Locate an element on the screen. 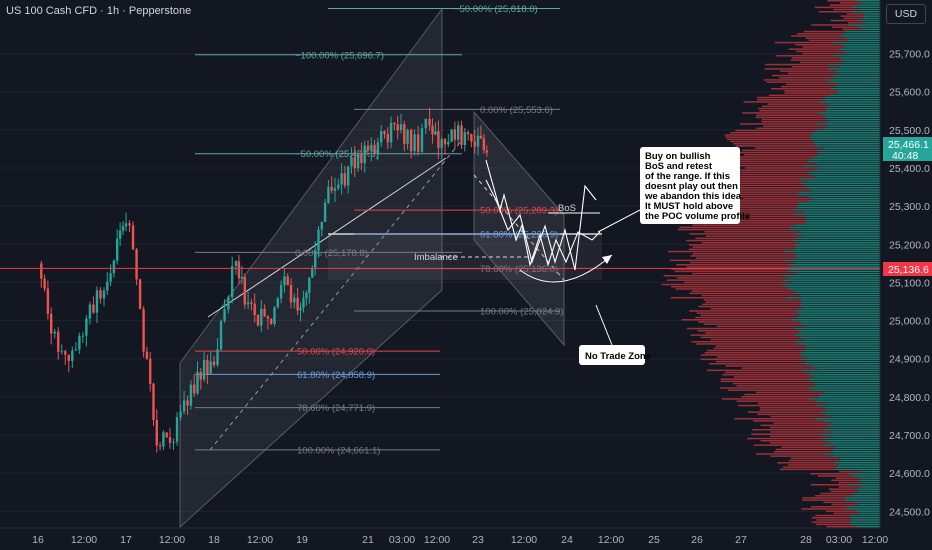 The height and width of the screenshot is (550, 932). note-text-line: BoS and retest is located at coordinates (679, 166).